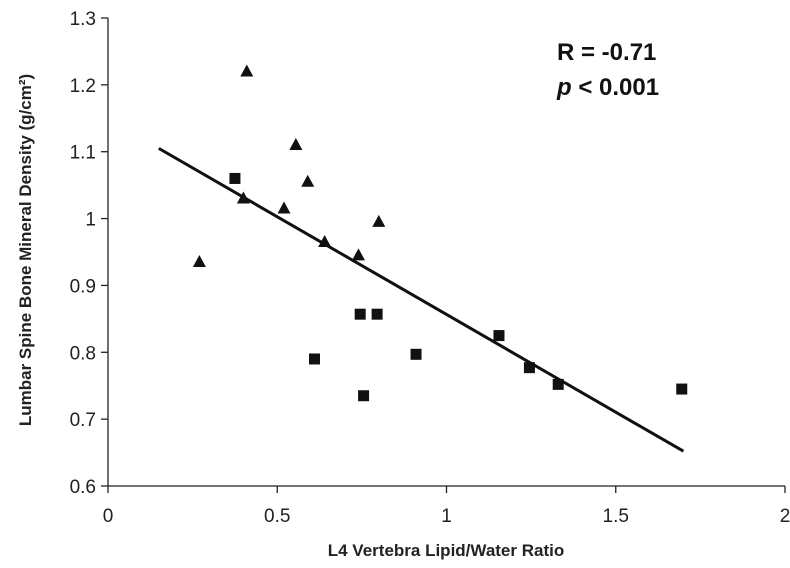 Image resolution: width=790 pixels, height=568 pixels. Describe the element at coordinates (83, 153) in the screenshot. I see `y-tick-label: 1.1` at that location.